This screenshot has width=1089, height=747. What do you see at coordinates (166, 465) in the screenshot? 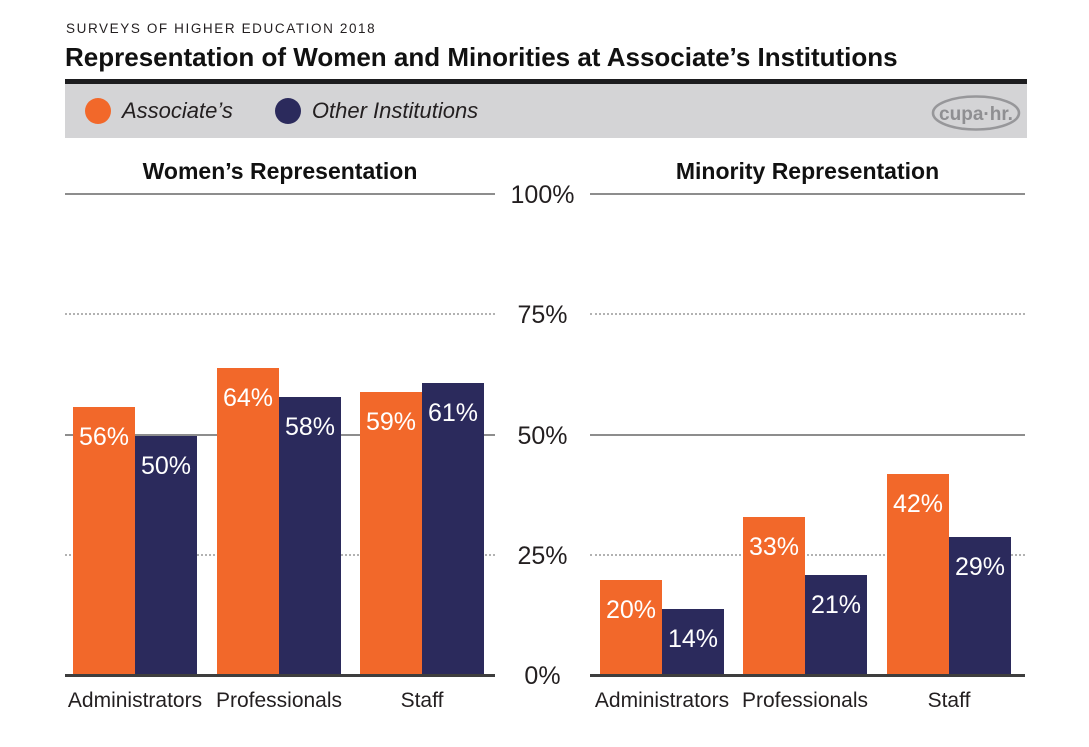
I see `bar-value-label: 50%` at bounding box center [166, 465].